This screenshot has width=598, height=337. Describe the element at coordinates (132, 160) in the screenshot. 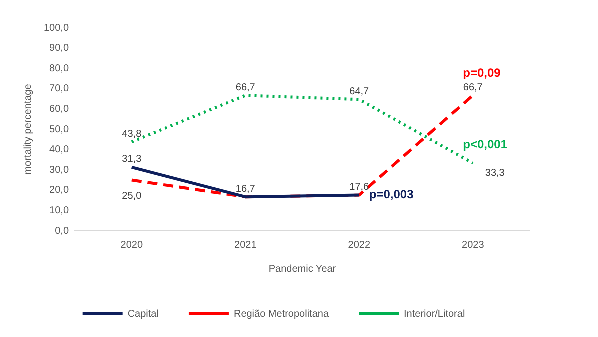

I see `data-label: 31,3` at that location.